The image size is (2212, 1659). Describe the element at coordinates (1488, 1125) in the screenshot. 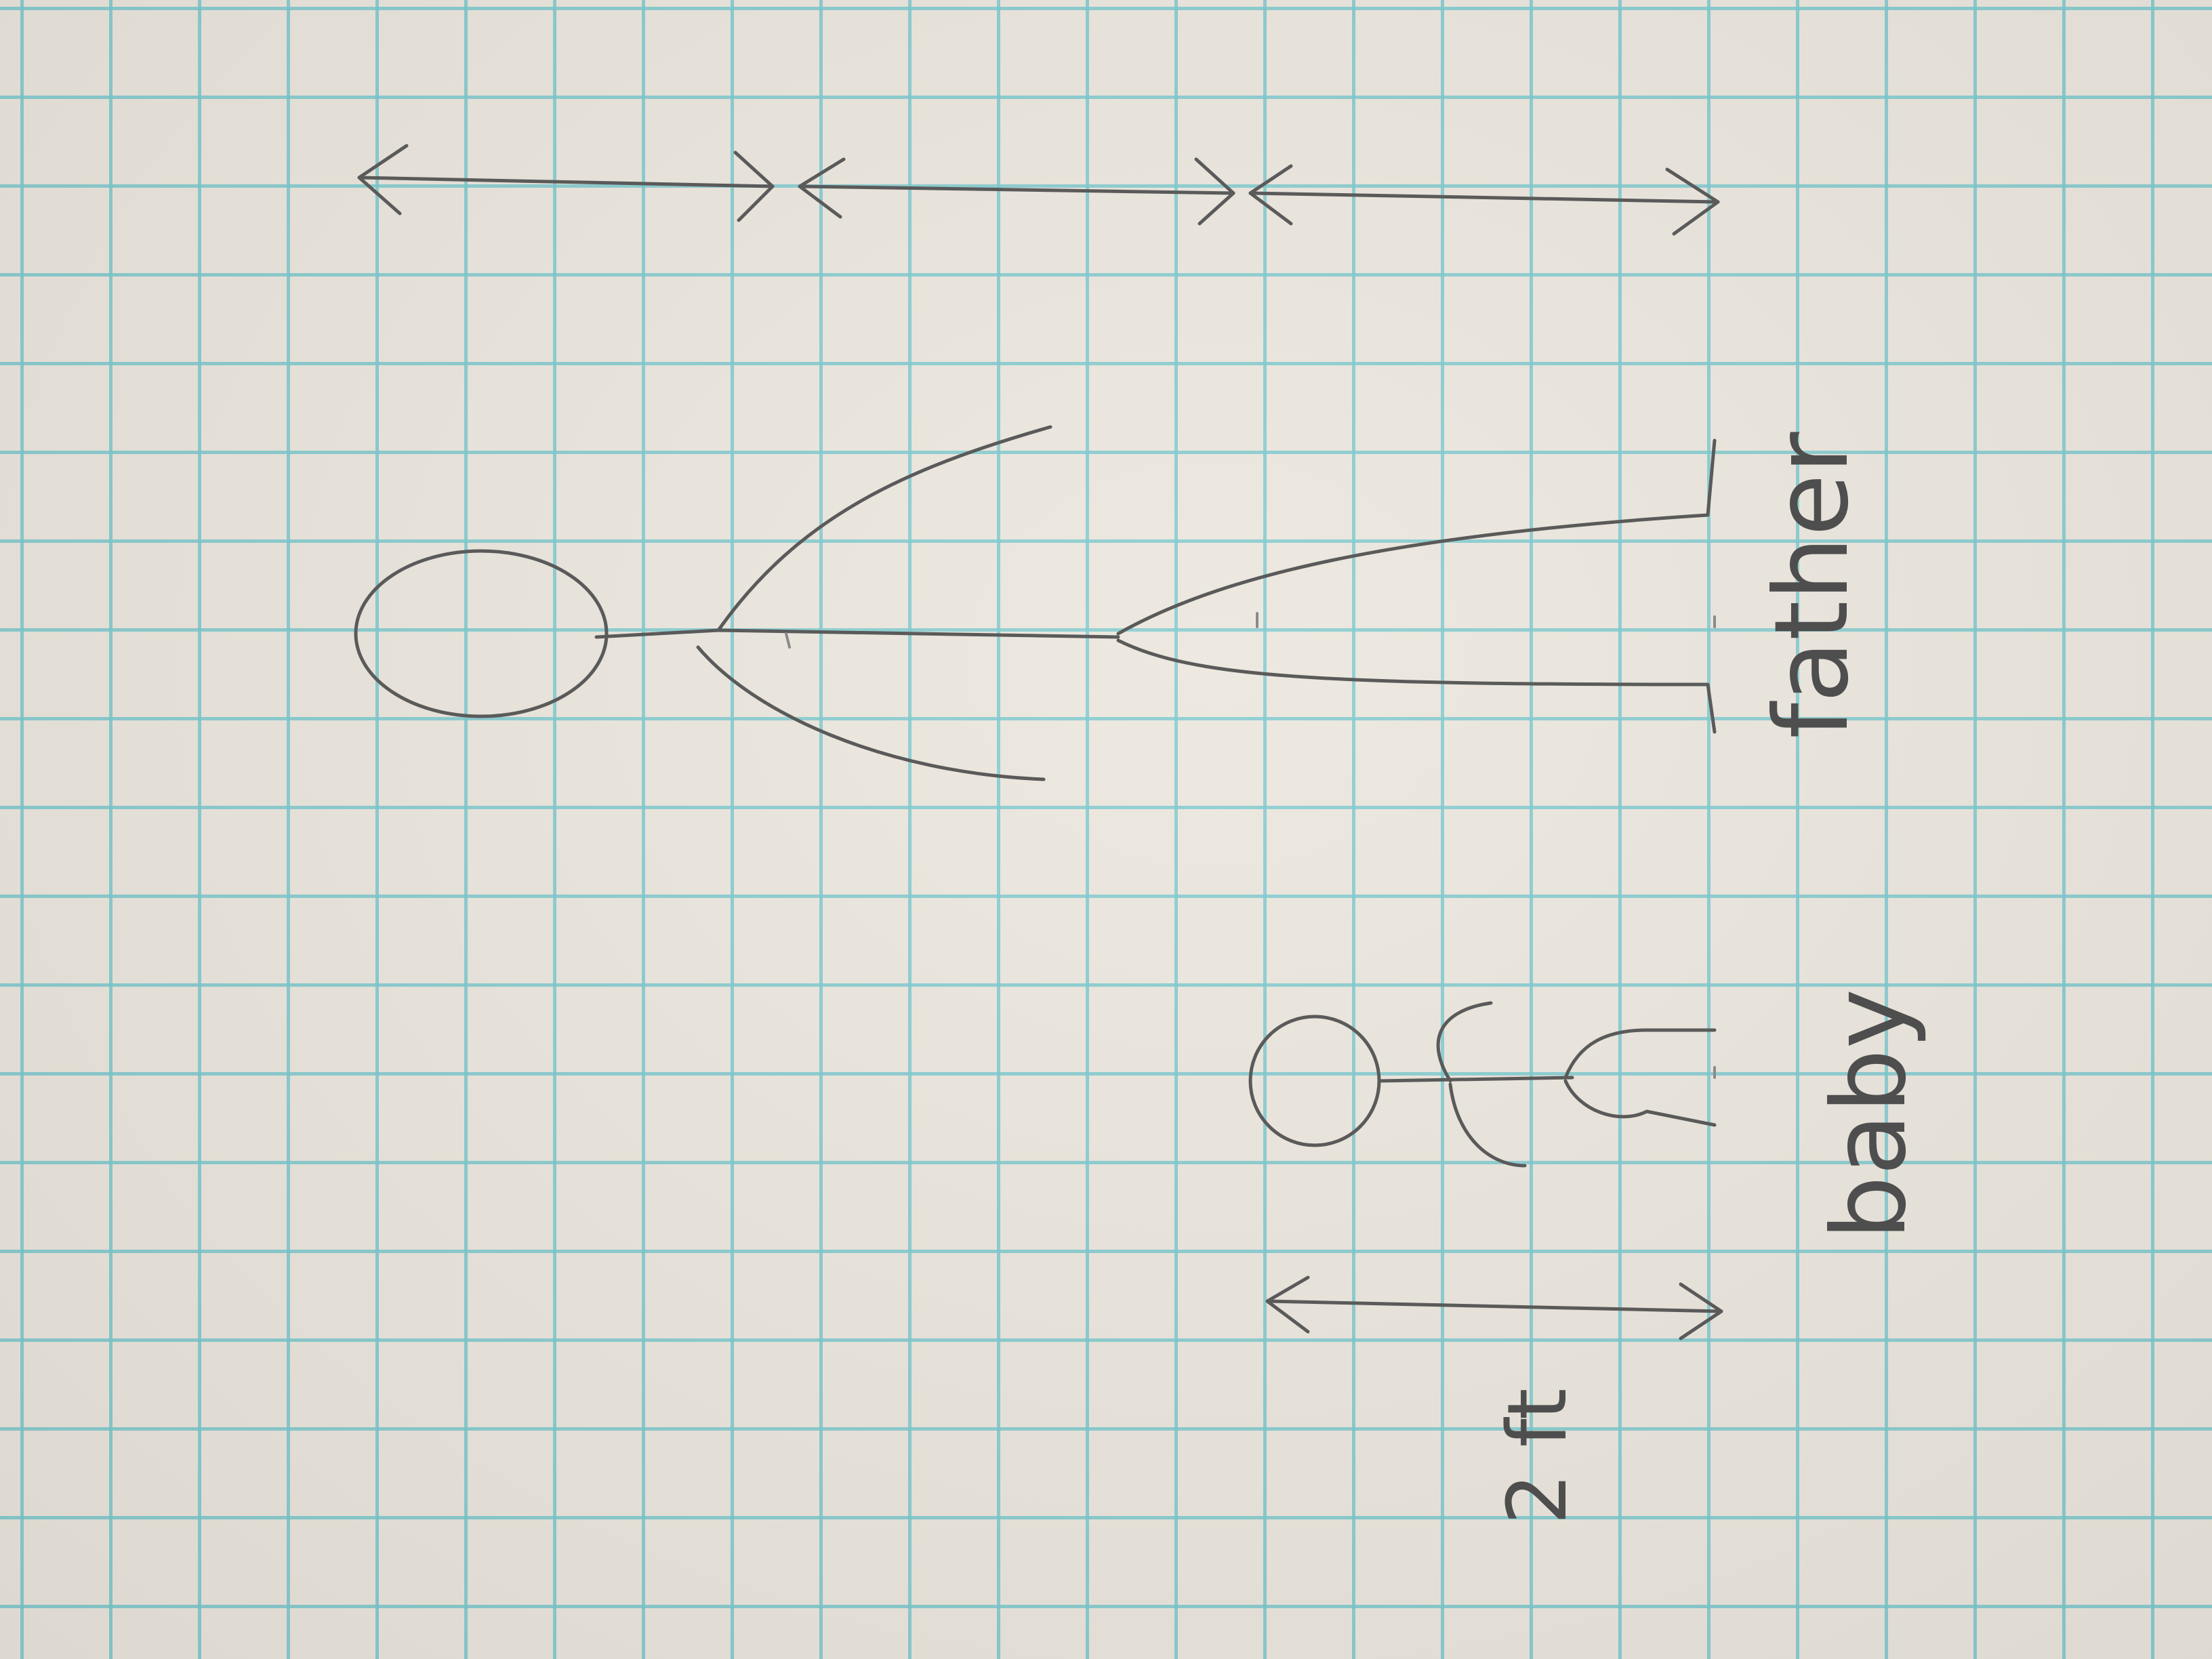

I see `baby-arm-lower` at that location.